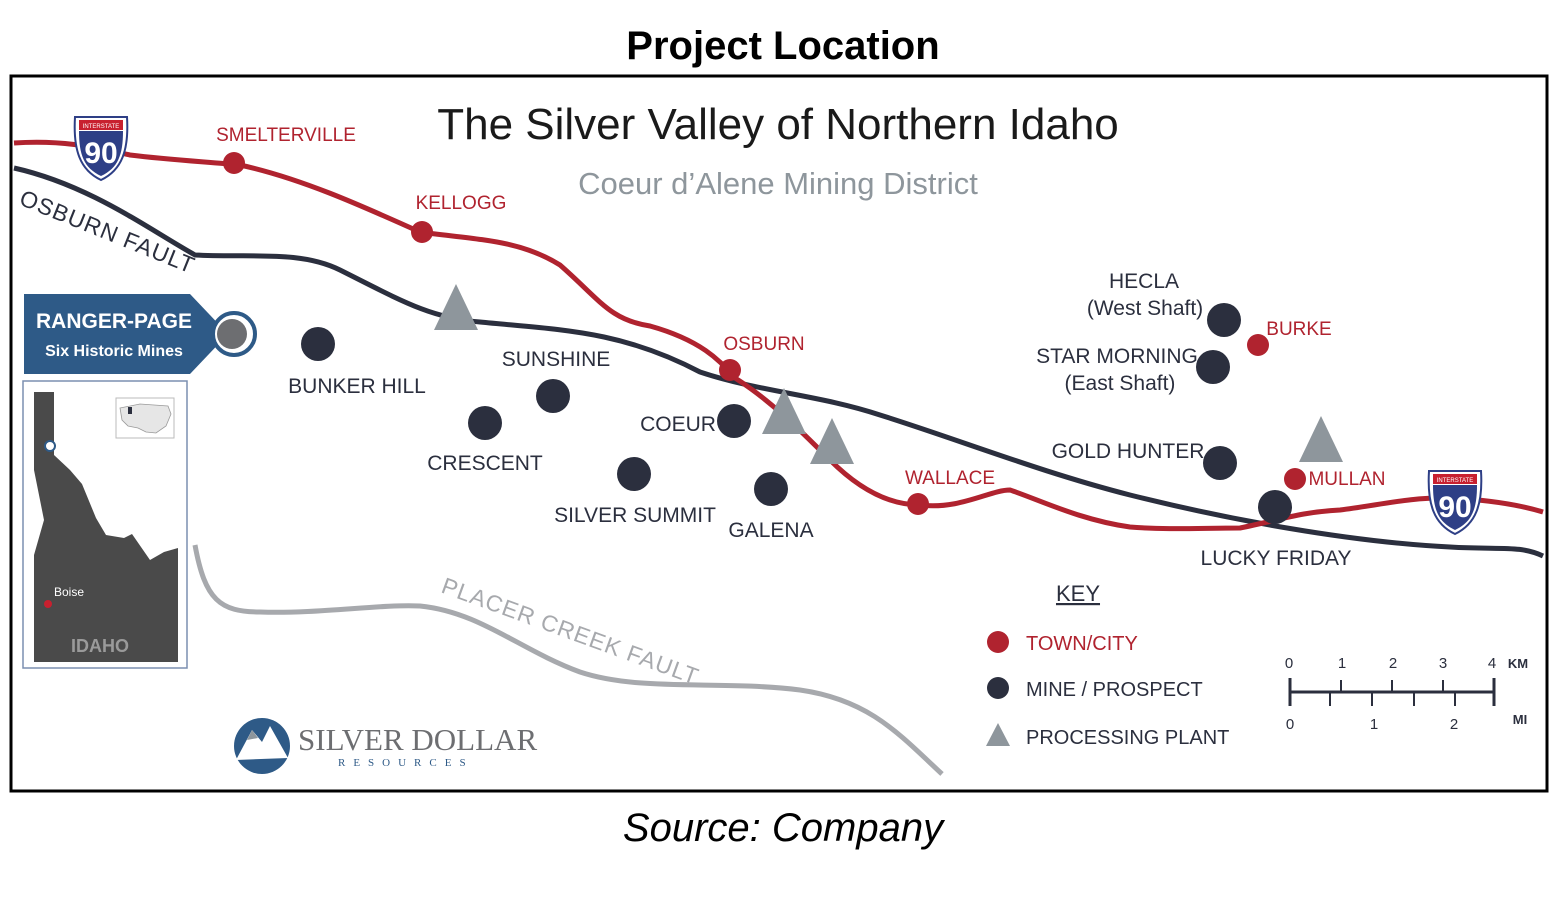 The height and width of the screenshot is (908, 1566). Describe the element at coordinates (1213, 367) in the screenshot. I see `mine-marker-star-morning` at that location.